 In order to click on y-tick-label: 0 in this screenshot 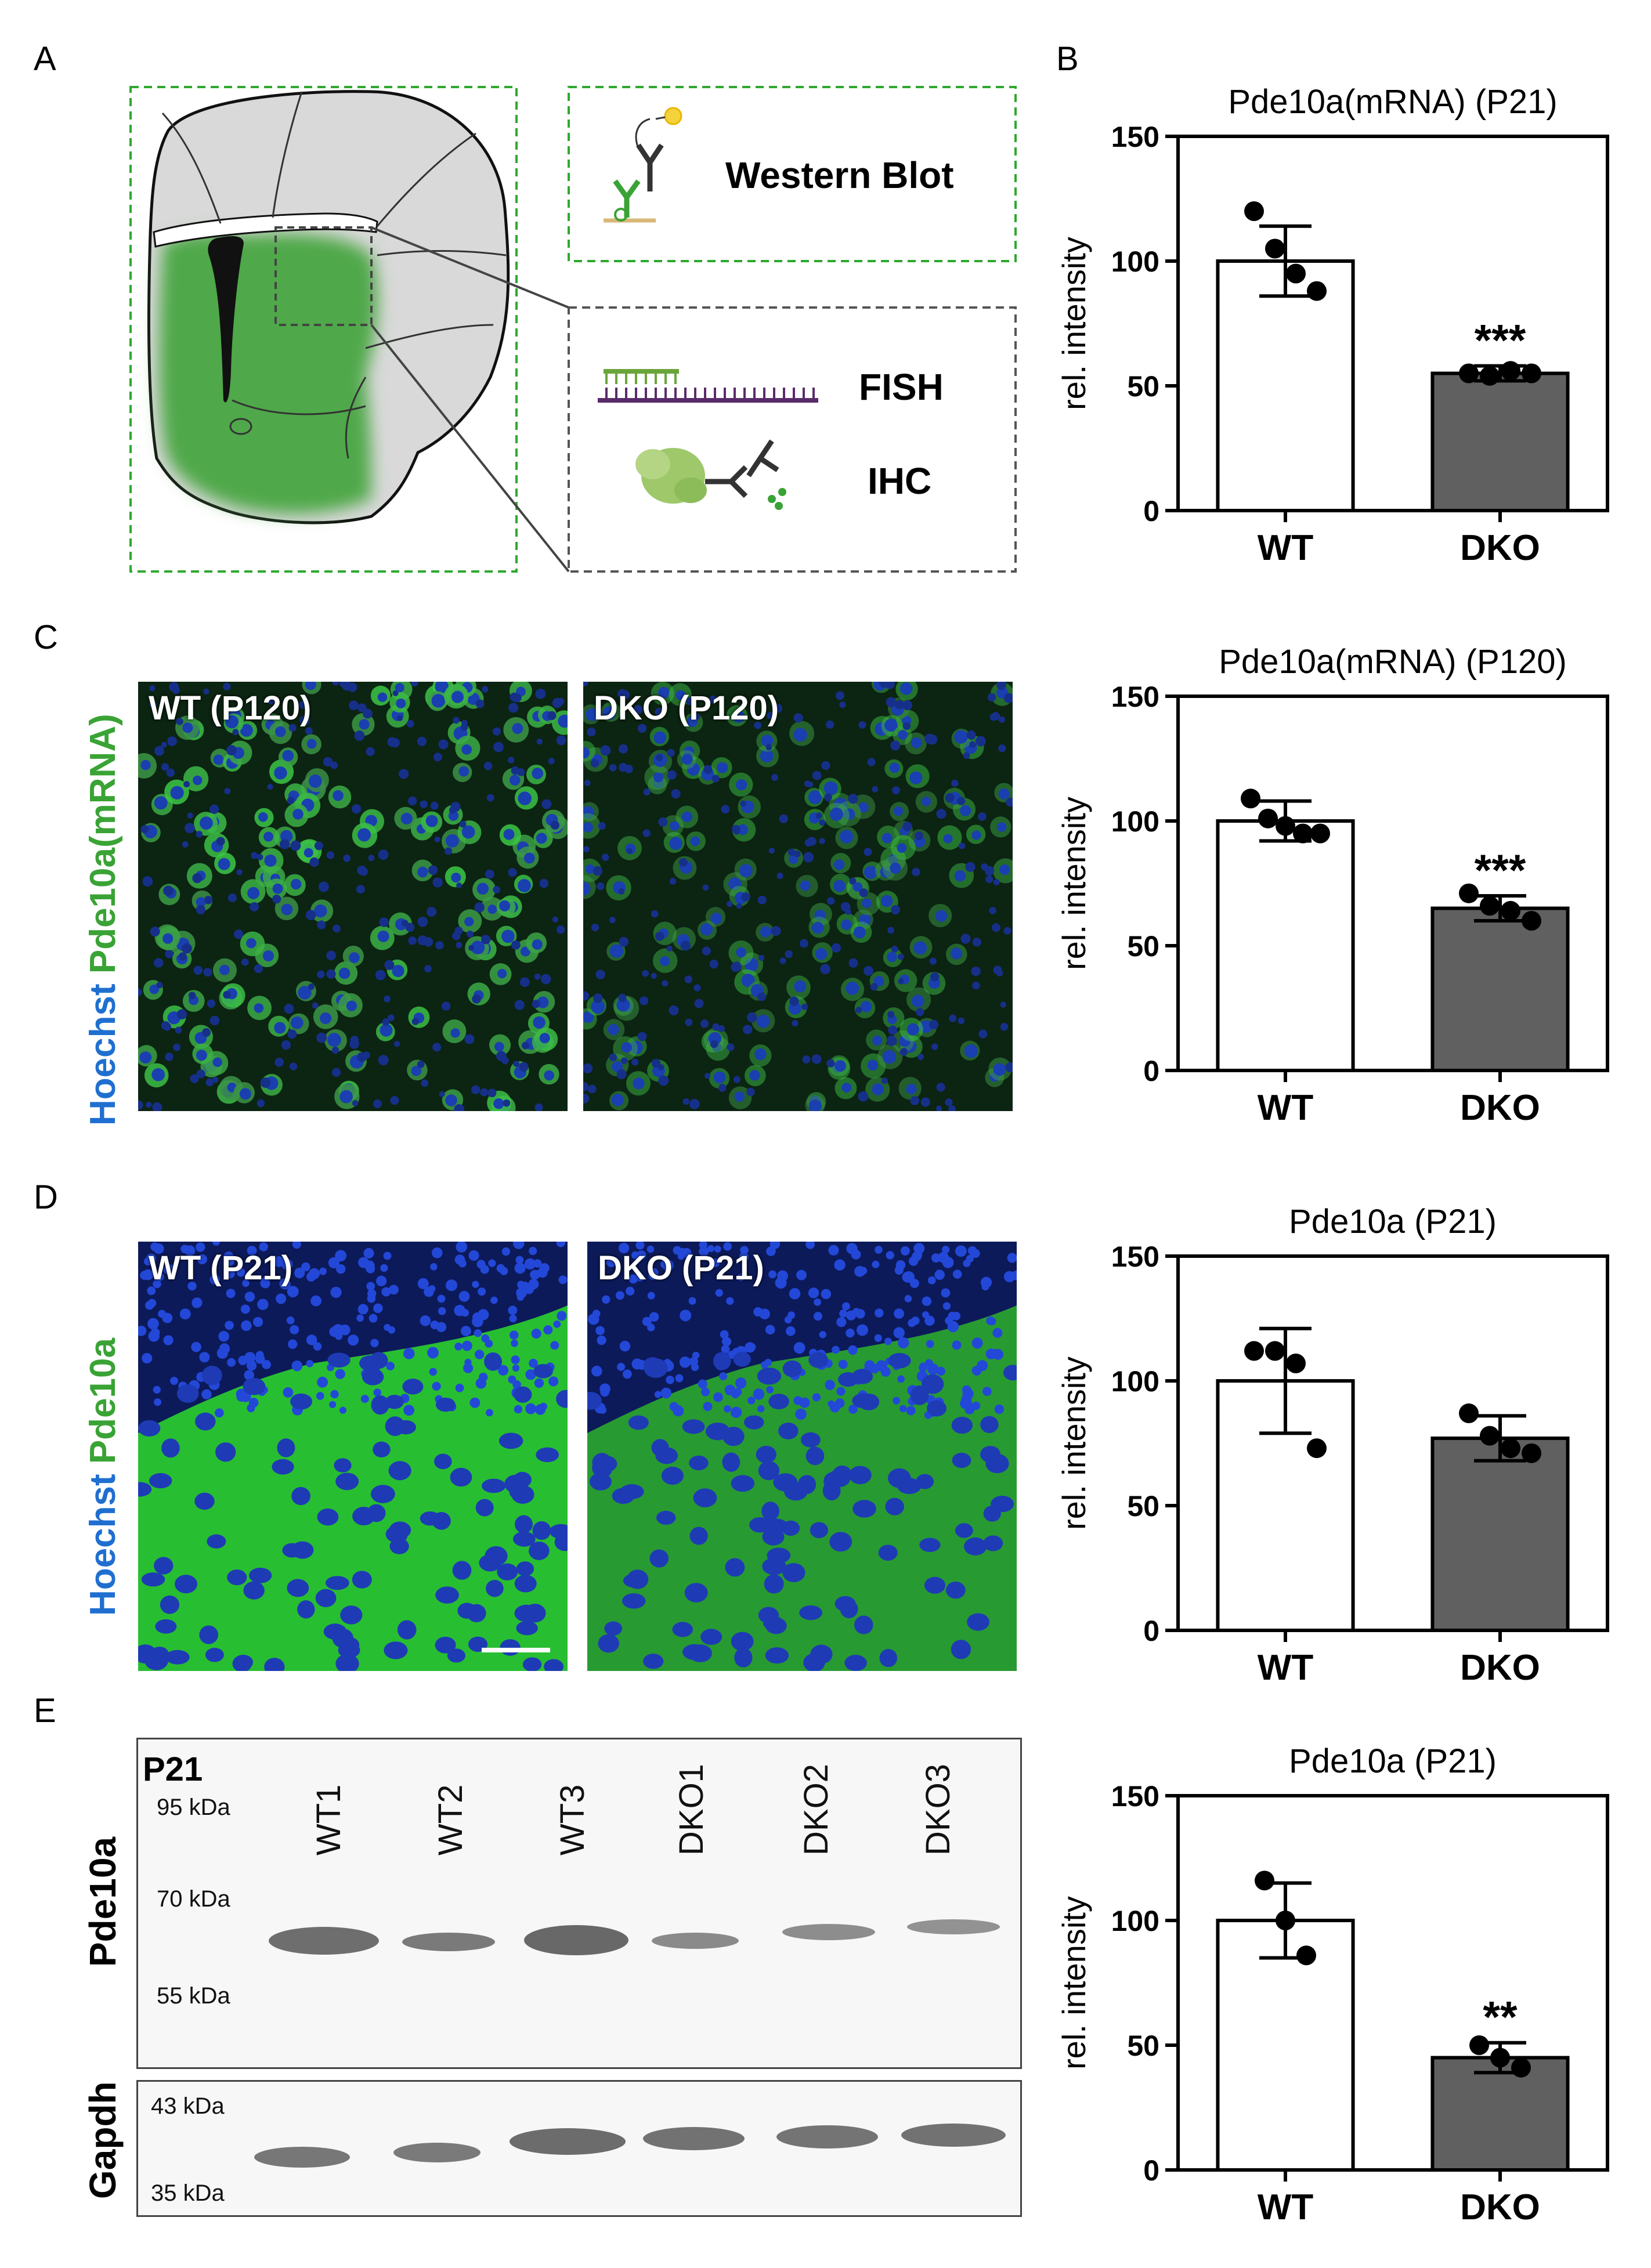, I will do `click(1151, 1631)`.